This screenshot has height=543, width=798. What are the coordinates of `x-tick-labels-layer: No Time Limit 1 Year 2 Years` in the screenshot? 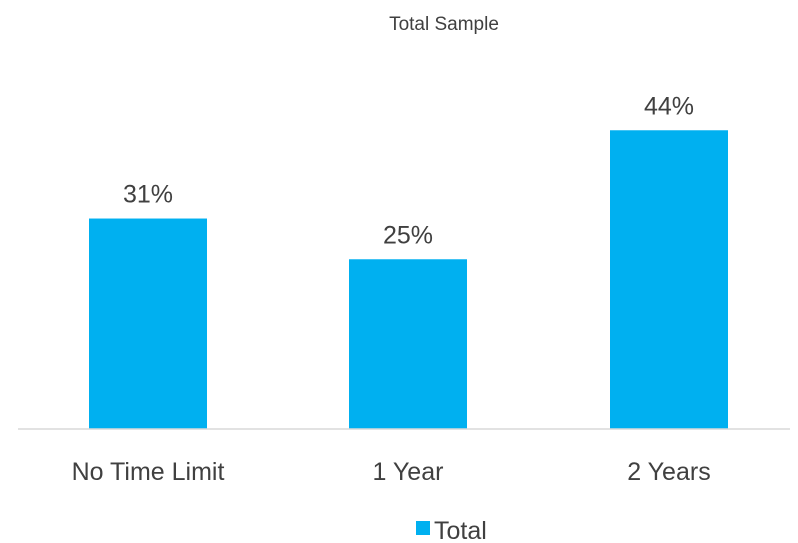 It's located at (391, 472).